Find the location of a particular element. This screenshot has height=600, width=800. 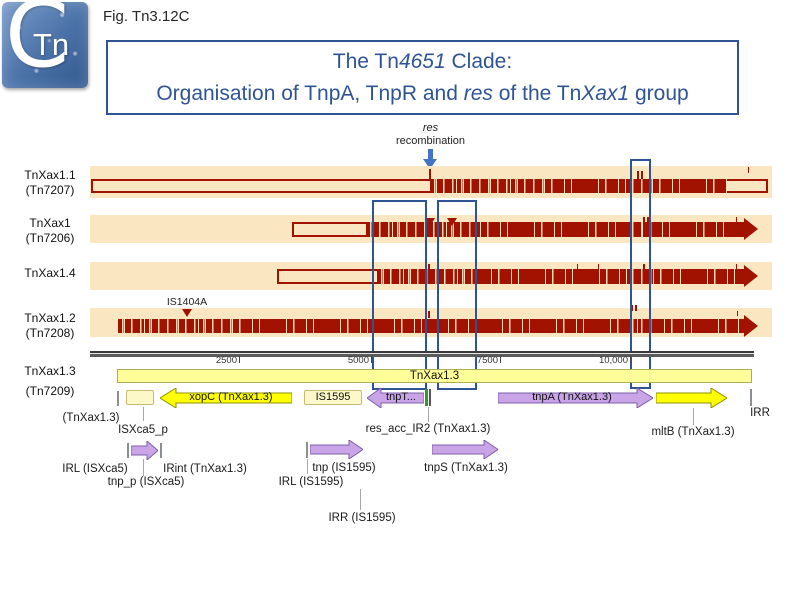

is1404a-label: IS1404A is located at coordinates (187, 302).